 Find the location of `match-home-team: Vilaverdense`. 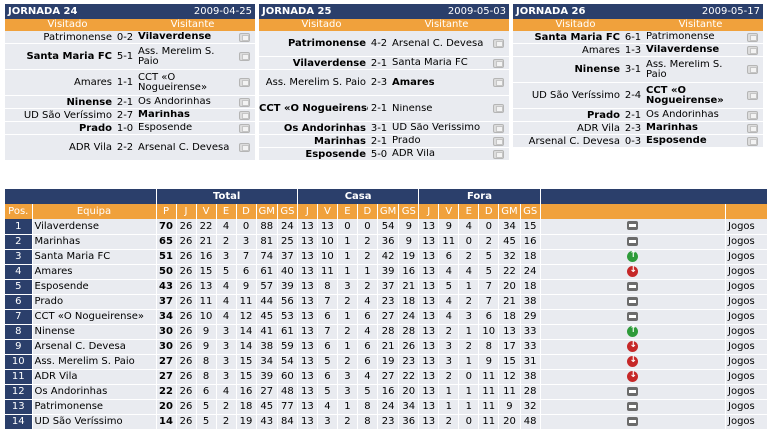

match-home-team: Vilaverdense is located at coordinates (329, 63).